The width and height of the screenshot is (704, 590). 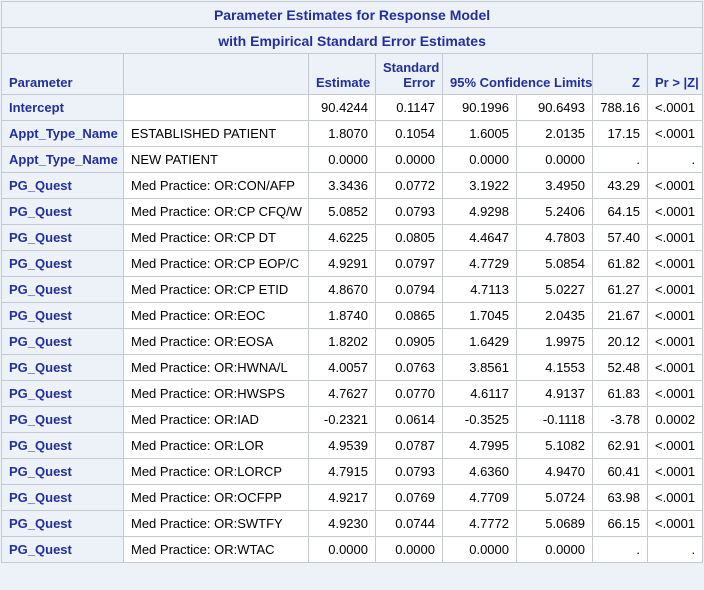 What do you see at coordinates (554, 211) in the screenshot?
I see `cell-ci-upper: 5.2406` at bounding box center [554, 211].